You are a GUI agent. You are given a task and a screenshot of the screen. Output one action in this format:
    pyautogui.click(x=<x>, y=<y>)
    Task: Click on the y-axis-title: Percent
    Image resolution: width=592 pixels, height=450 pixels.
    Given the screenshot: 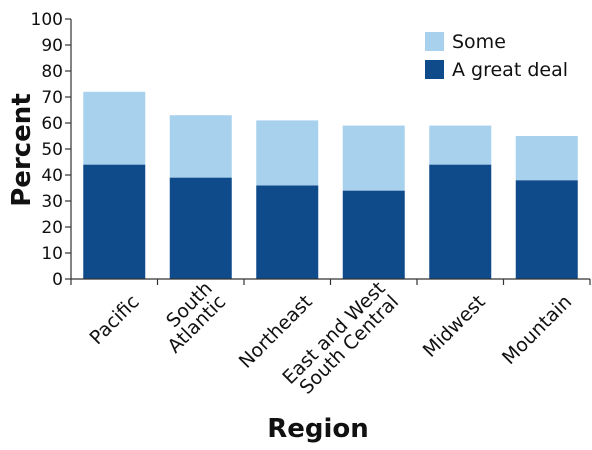 What is the action you would take?
    pyautogui.click(x=22, y=150)
    